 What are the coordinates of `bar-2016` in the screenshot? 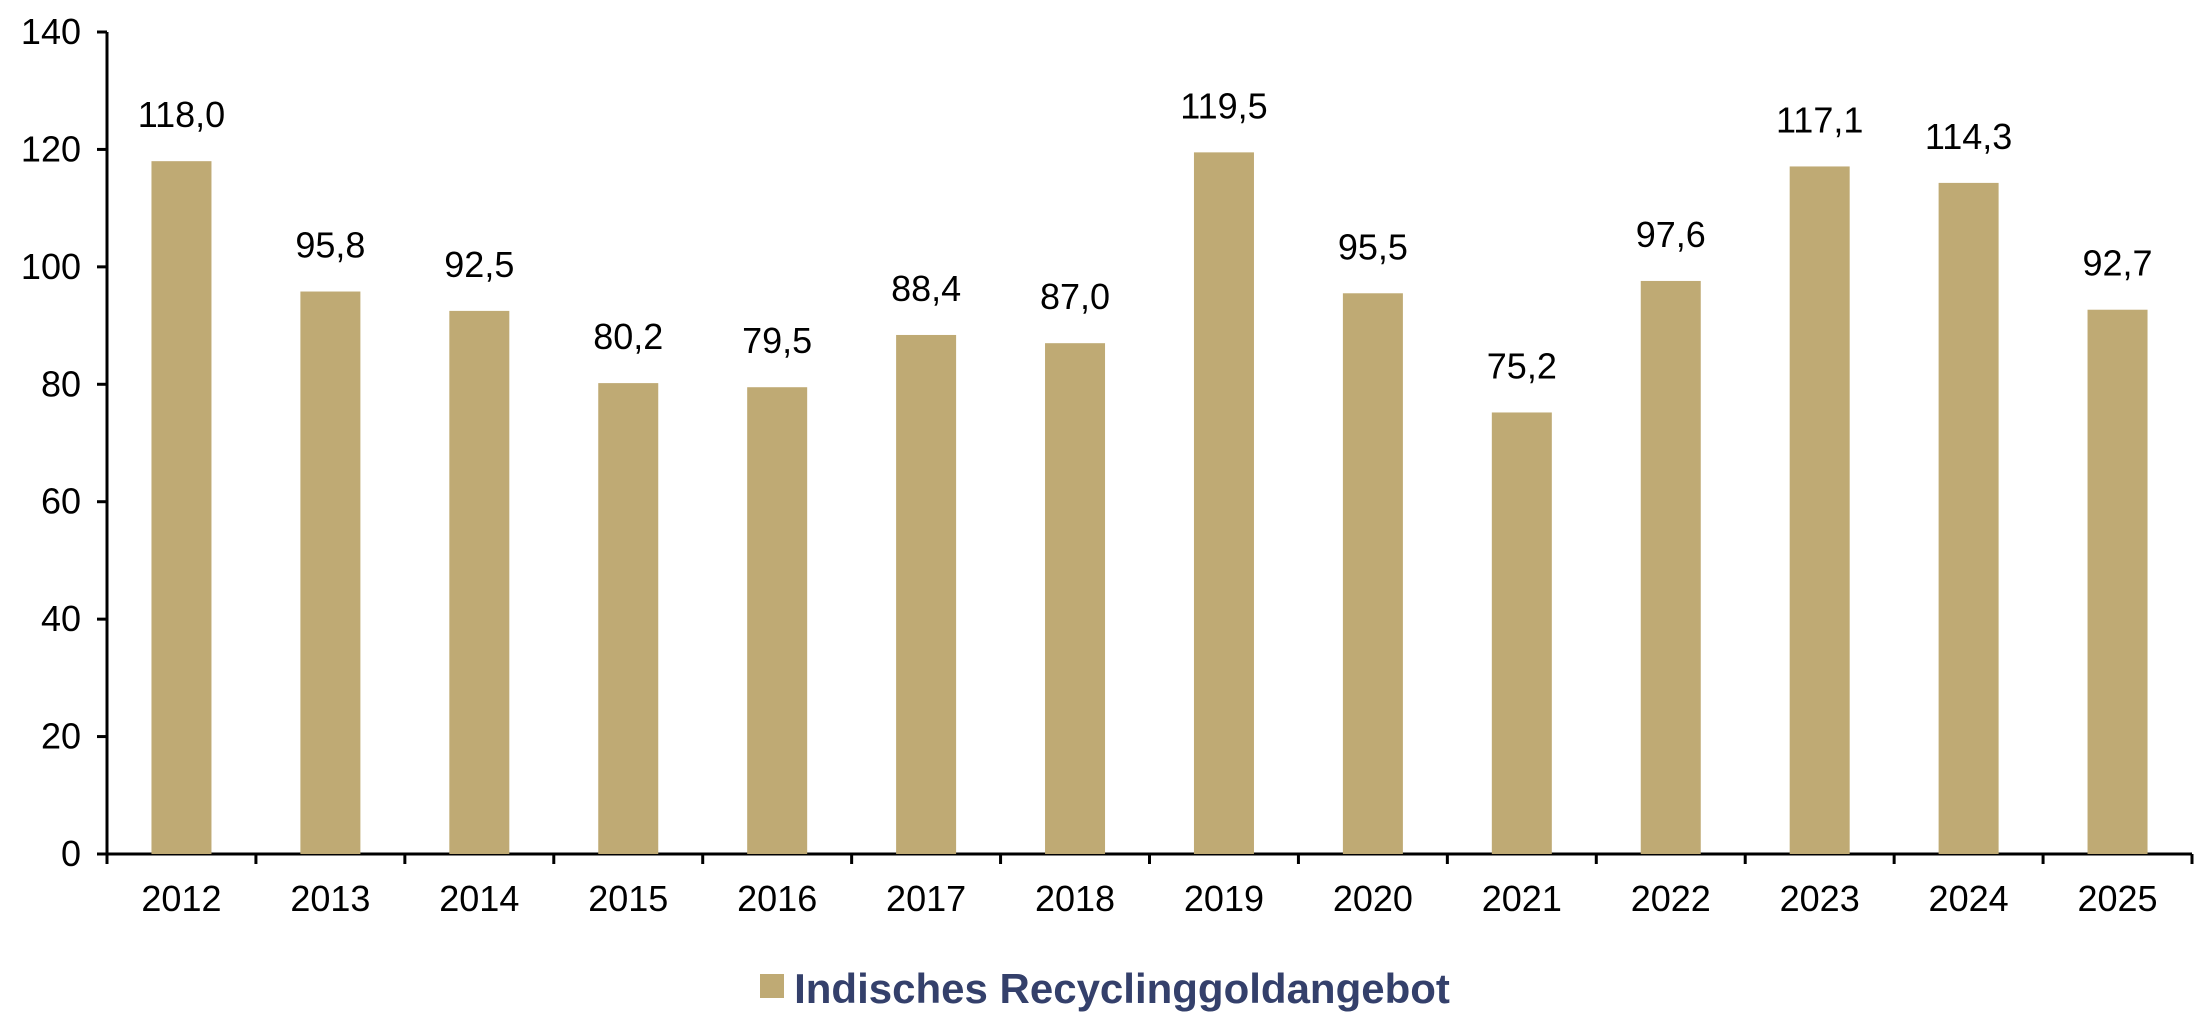 It's located at (777, 620).